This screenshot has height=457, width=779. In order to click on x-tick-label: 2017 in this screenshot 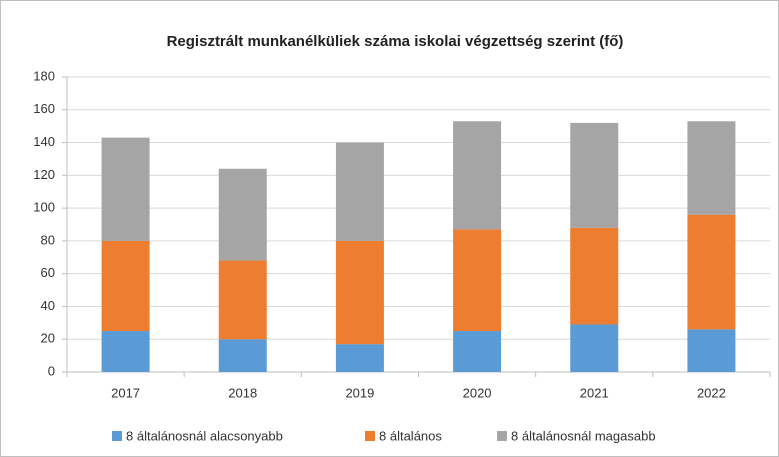, I will do `click(125, 392)`.